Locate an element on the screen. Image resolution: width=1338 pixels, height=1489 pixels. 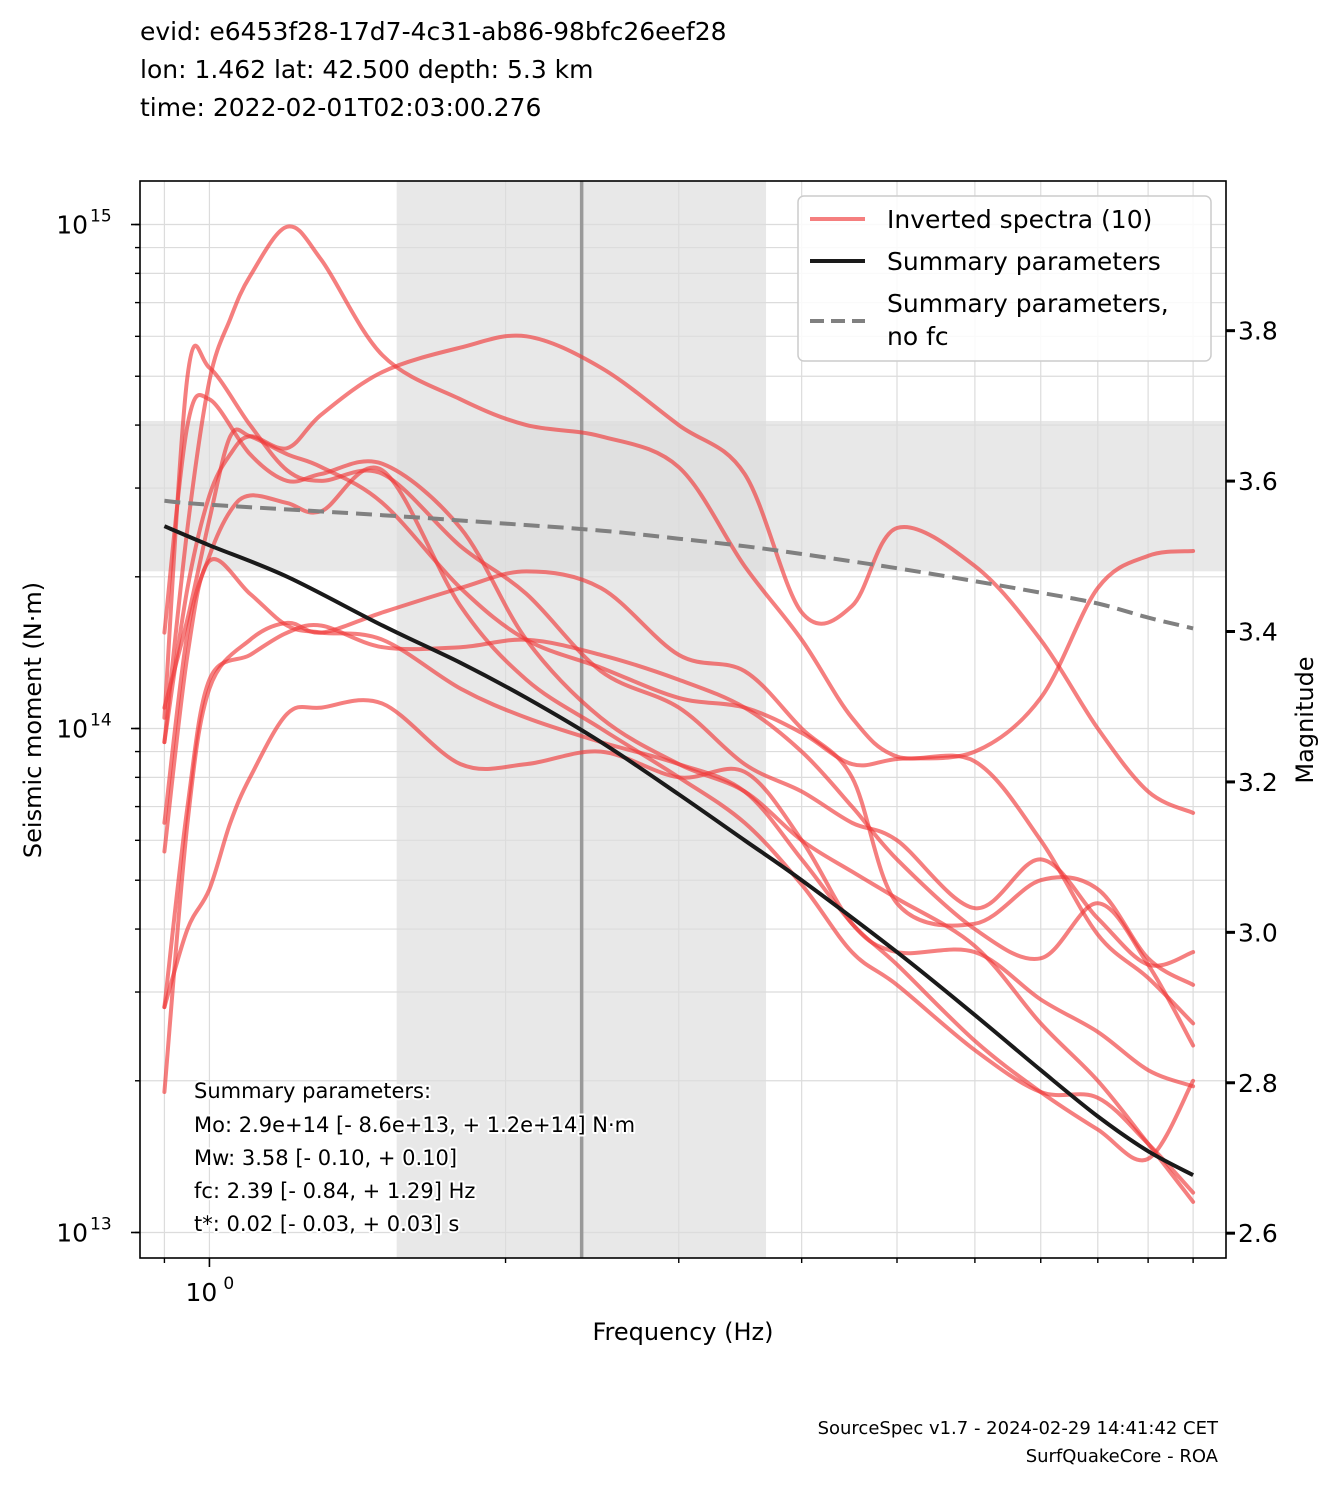
summary-mo: Mo: 2.9e+14 [- 8.6e+13, + 1.2e+14] N·m is located at coordinates (414, 1125).